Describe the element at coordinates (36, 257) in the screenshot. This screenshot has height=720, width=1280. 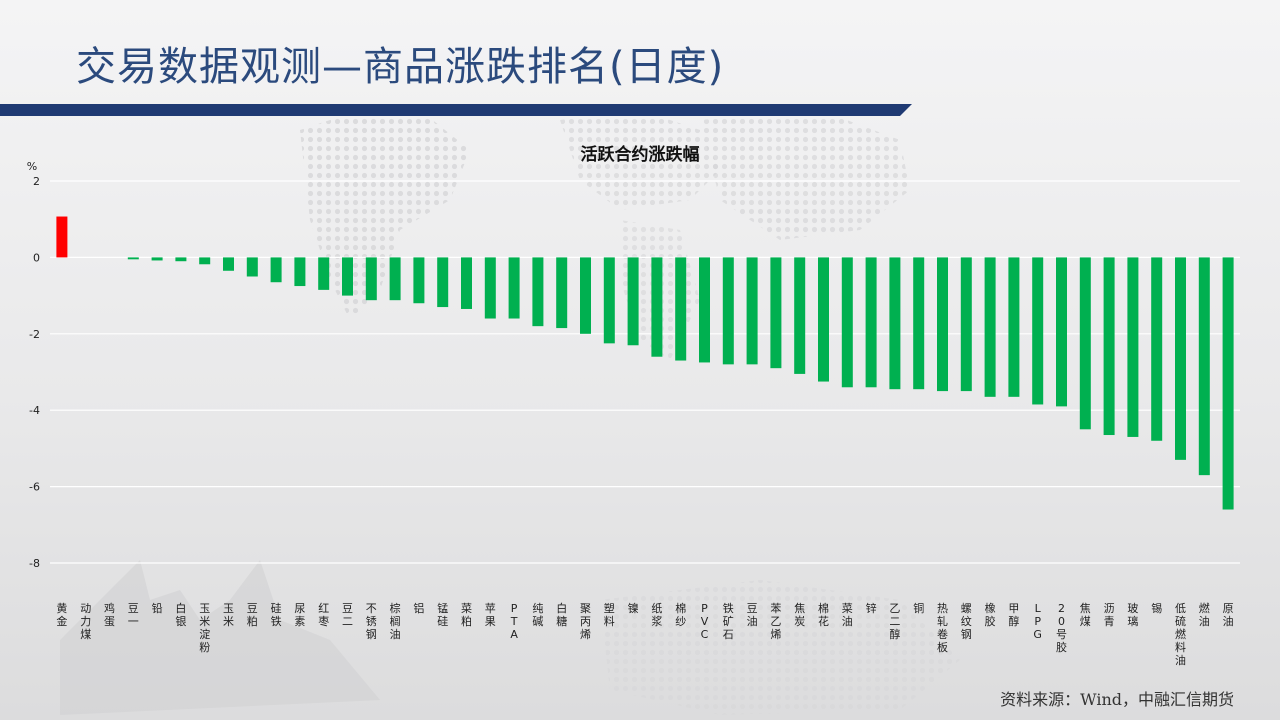
I see `y-tick-label: 0` at that location.